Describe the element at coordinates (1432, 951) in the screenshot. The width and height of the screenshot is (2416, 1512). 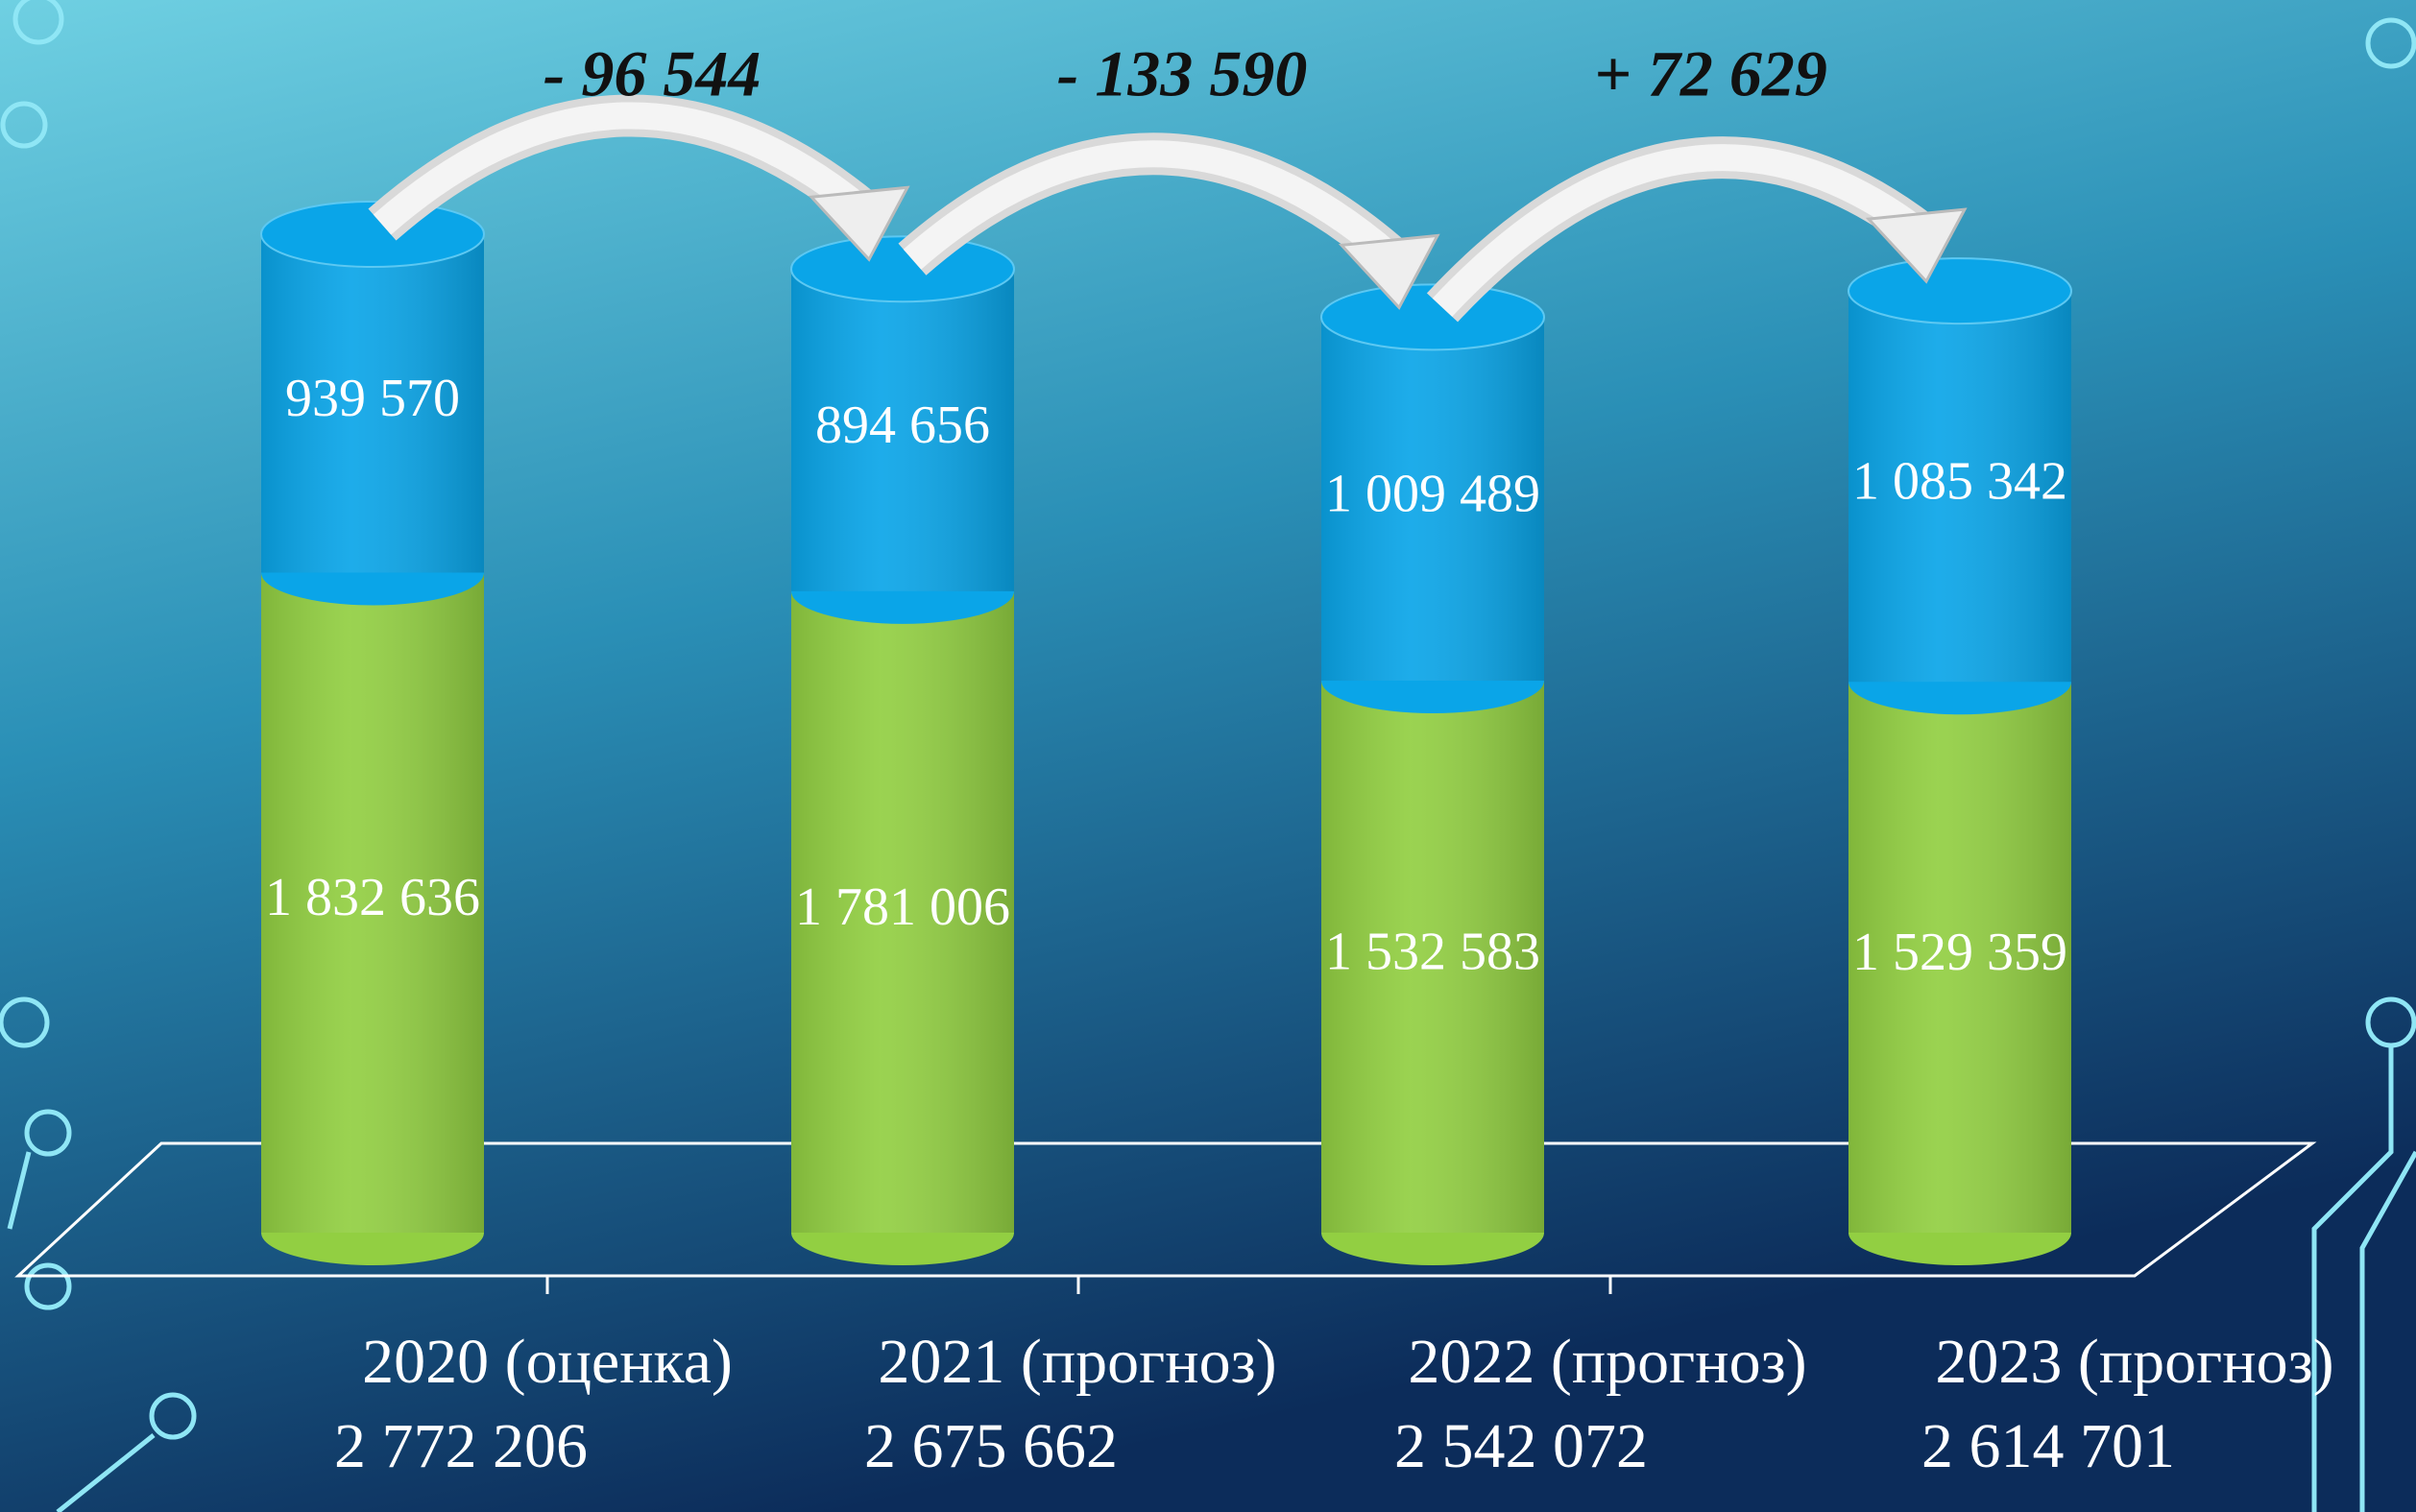
I see `value-label: 1 532 583` at that location.